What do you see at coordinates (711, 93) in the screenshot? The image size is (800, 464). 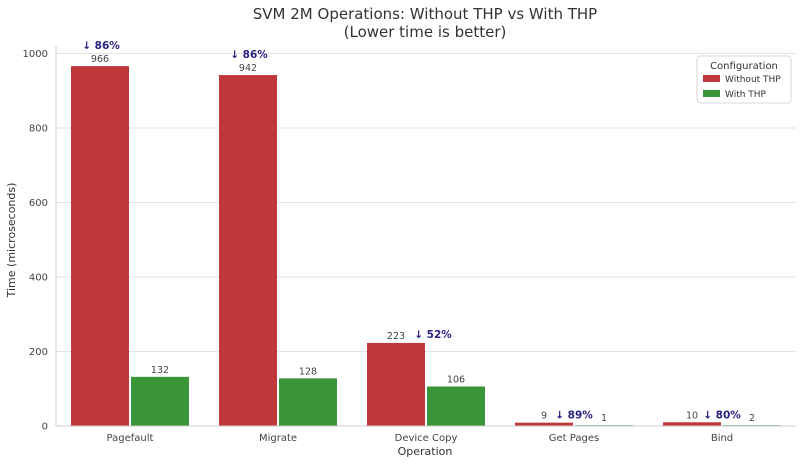 I see `legend-swatch-with-thp` at bounding box center [711, 93].